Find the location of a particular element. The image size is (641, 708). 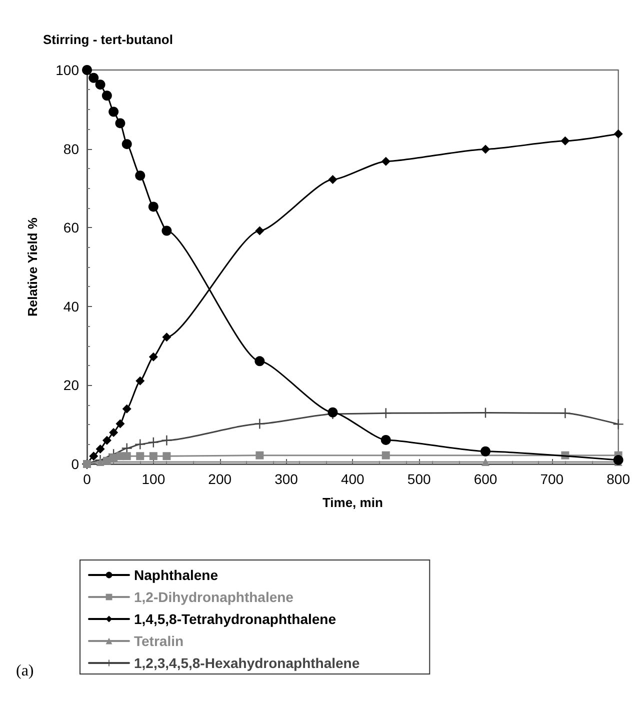

legend-label: 1,4,5,8-Tetrahydronaphthalene is located at coordinates (235, 619).